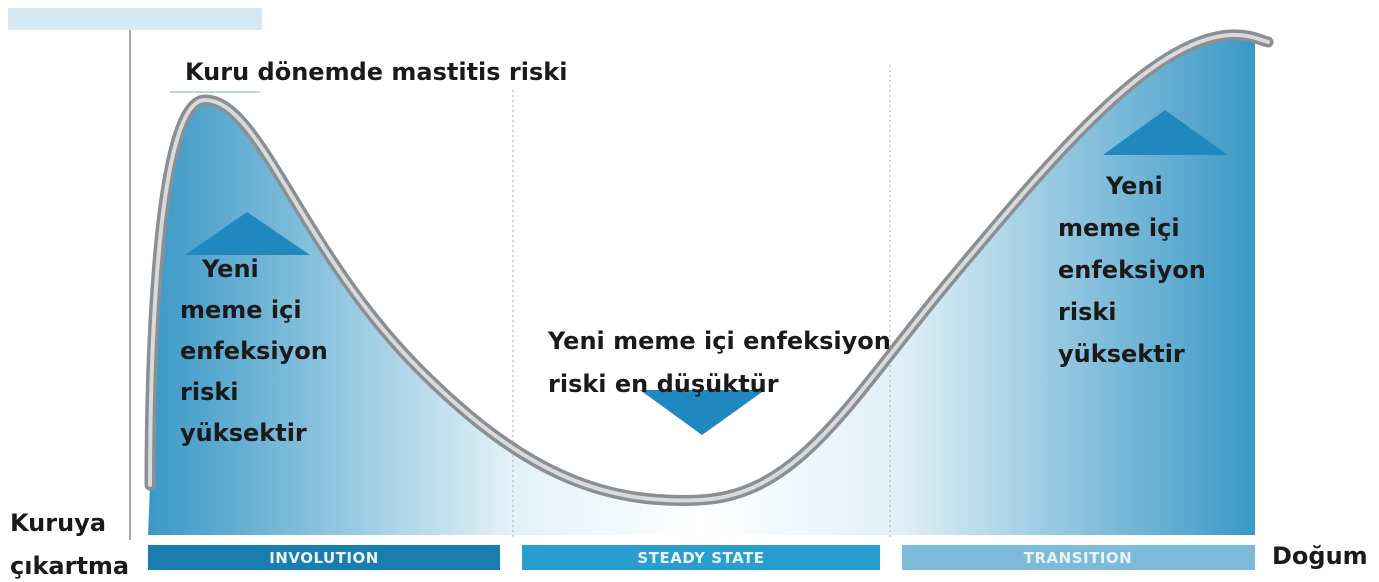 Image resolution: width=1379 pixels, height=582 pixels. What do you see at coordinates (1320, 556) in the screenshot?
I see `end-label: Doğum` at bounding box center [1320, 556].